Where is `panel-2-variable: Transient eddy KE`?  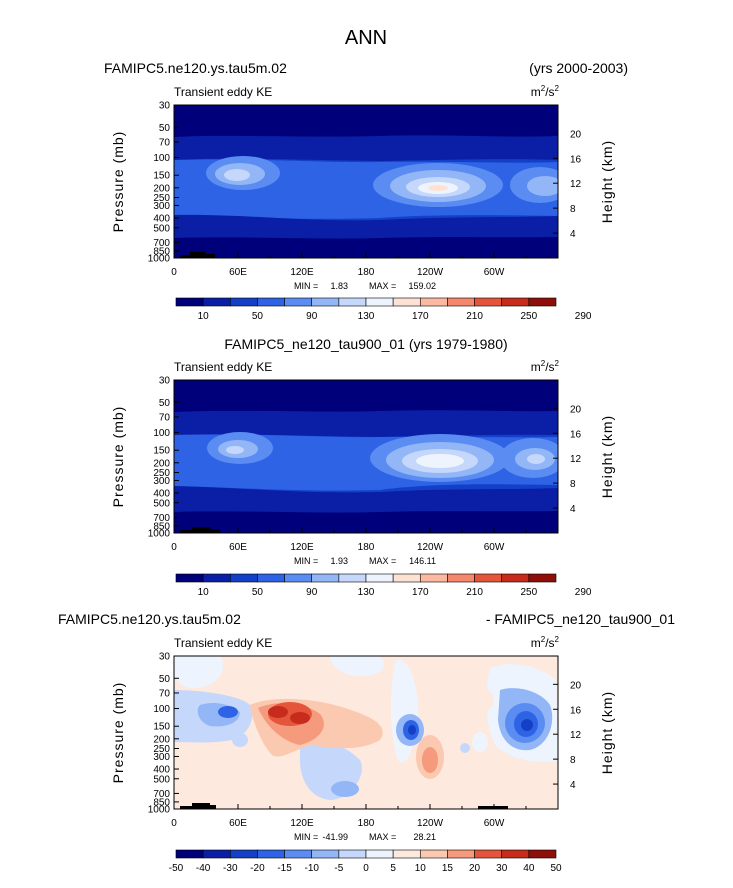 panel-2-variable: Transient eddy KE is located at coordinates (223, 367).